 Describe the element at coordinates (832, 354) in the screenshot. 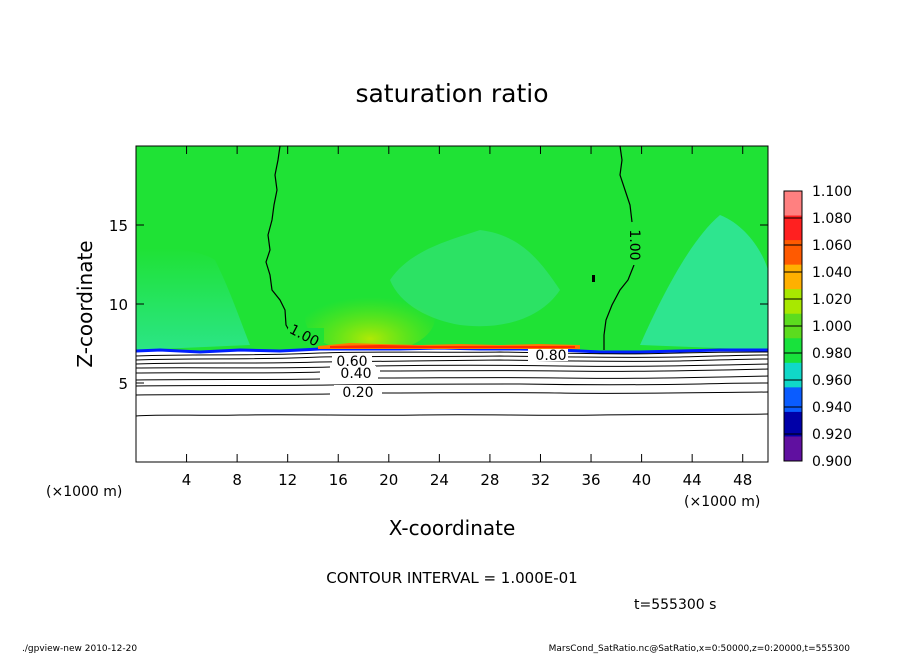

I see `colorbar-label: 0.980` at that location.